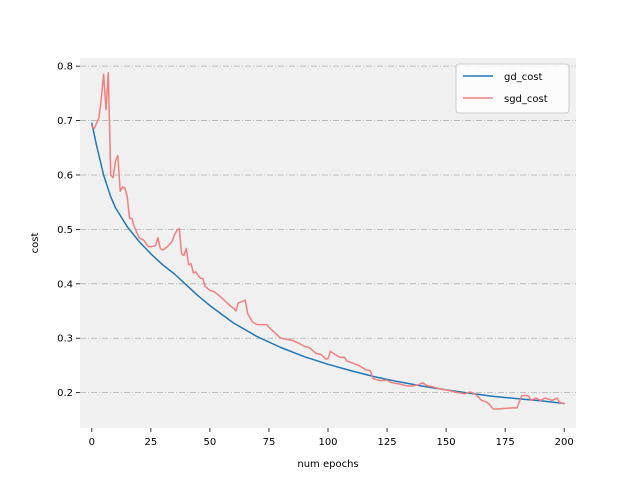  Describe the element at coordinates (65, 175) in the screenshot. I see `y-tick-label: 0.6` at that location.